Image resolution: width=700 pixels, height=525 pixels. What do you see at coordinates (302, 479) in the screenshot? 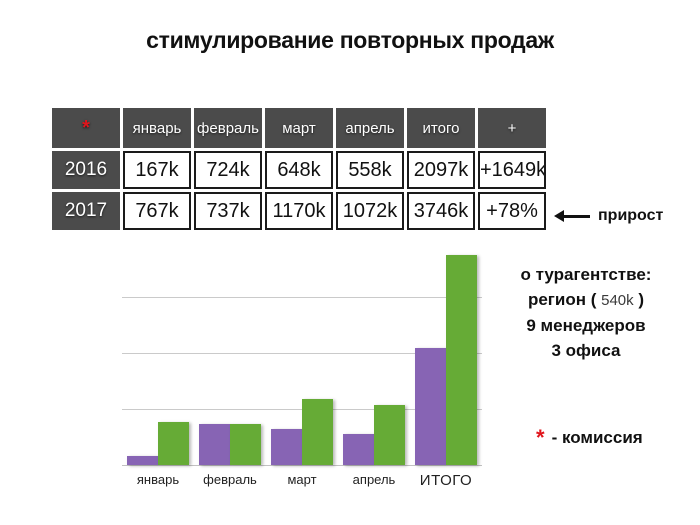
I see `x-axis-label: март` at bounding box center [302, 479].